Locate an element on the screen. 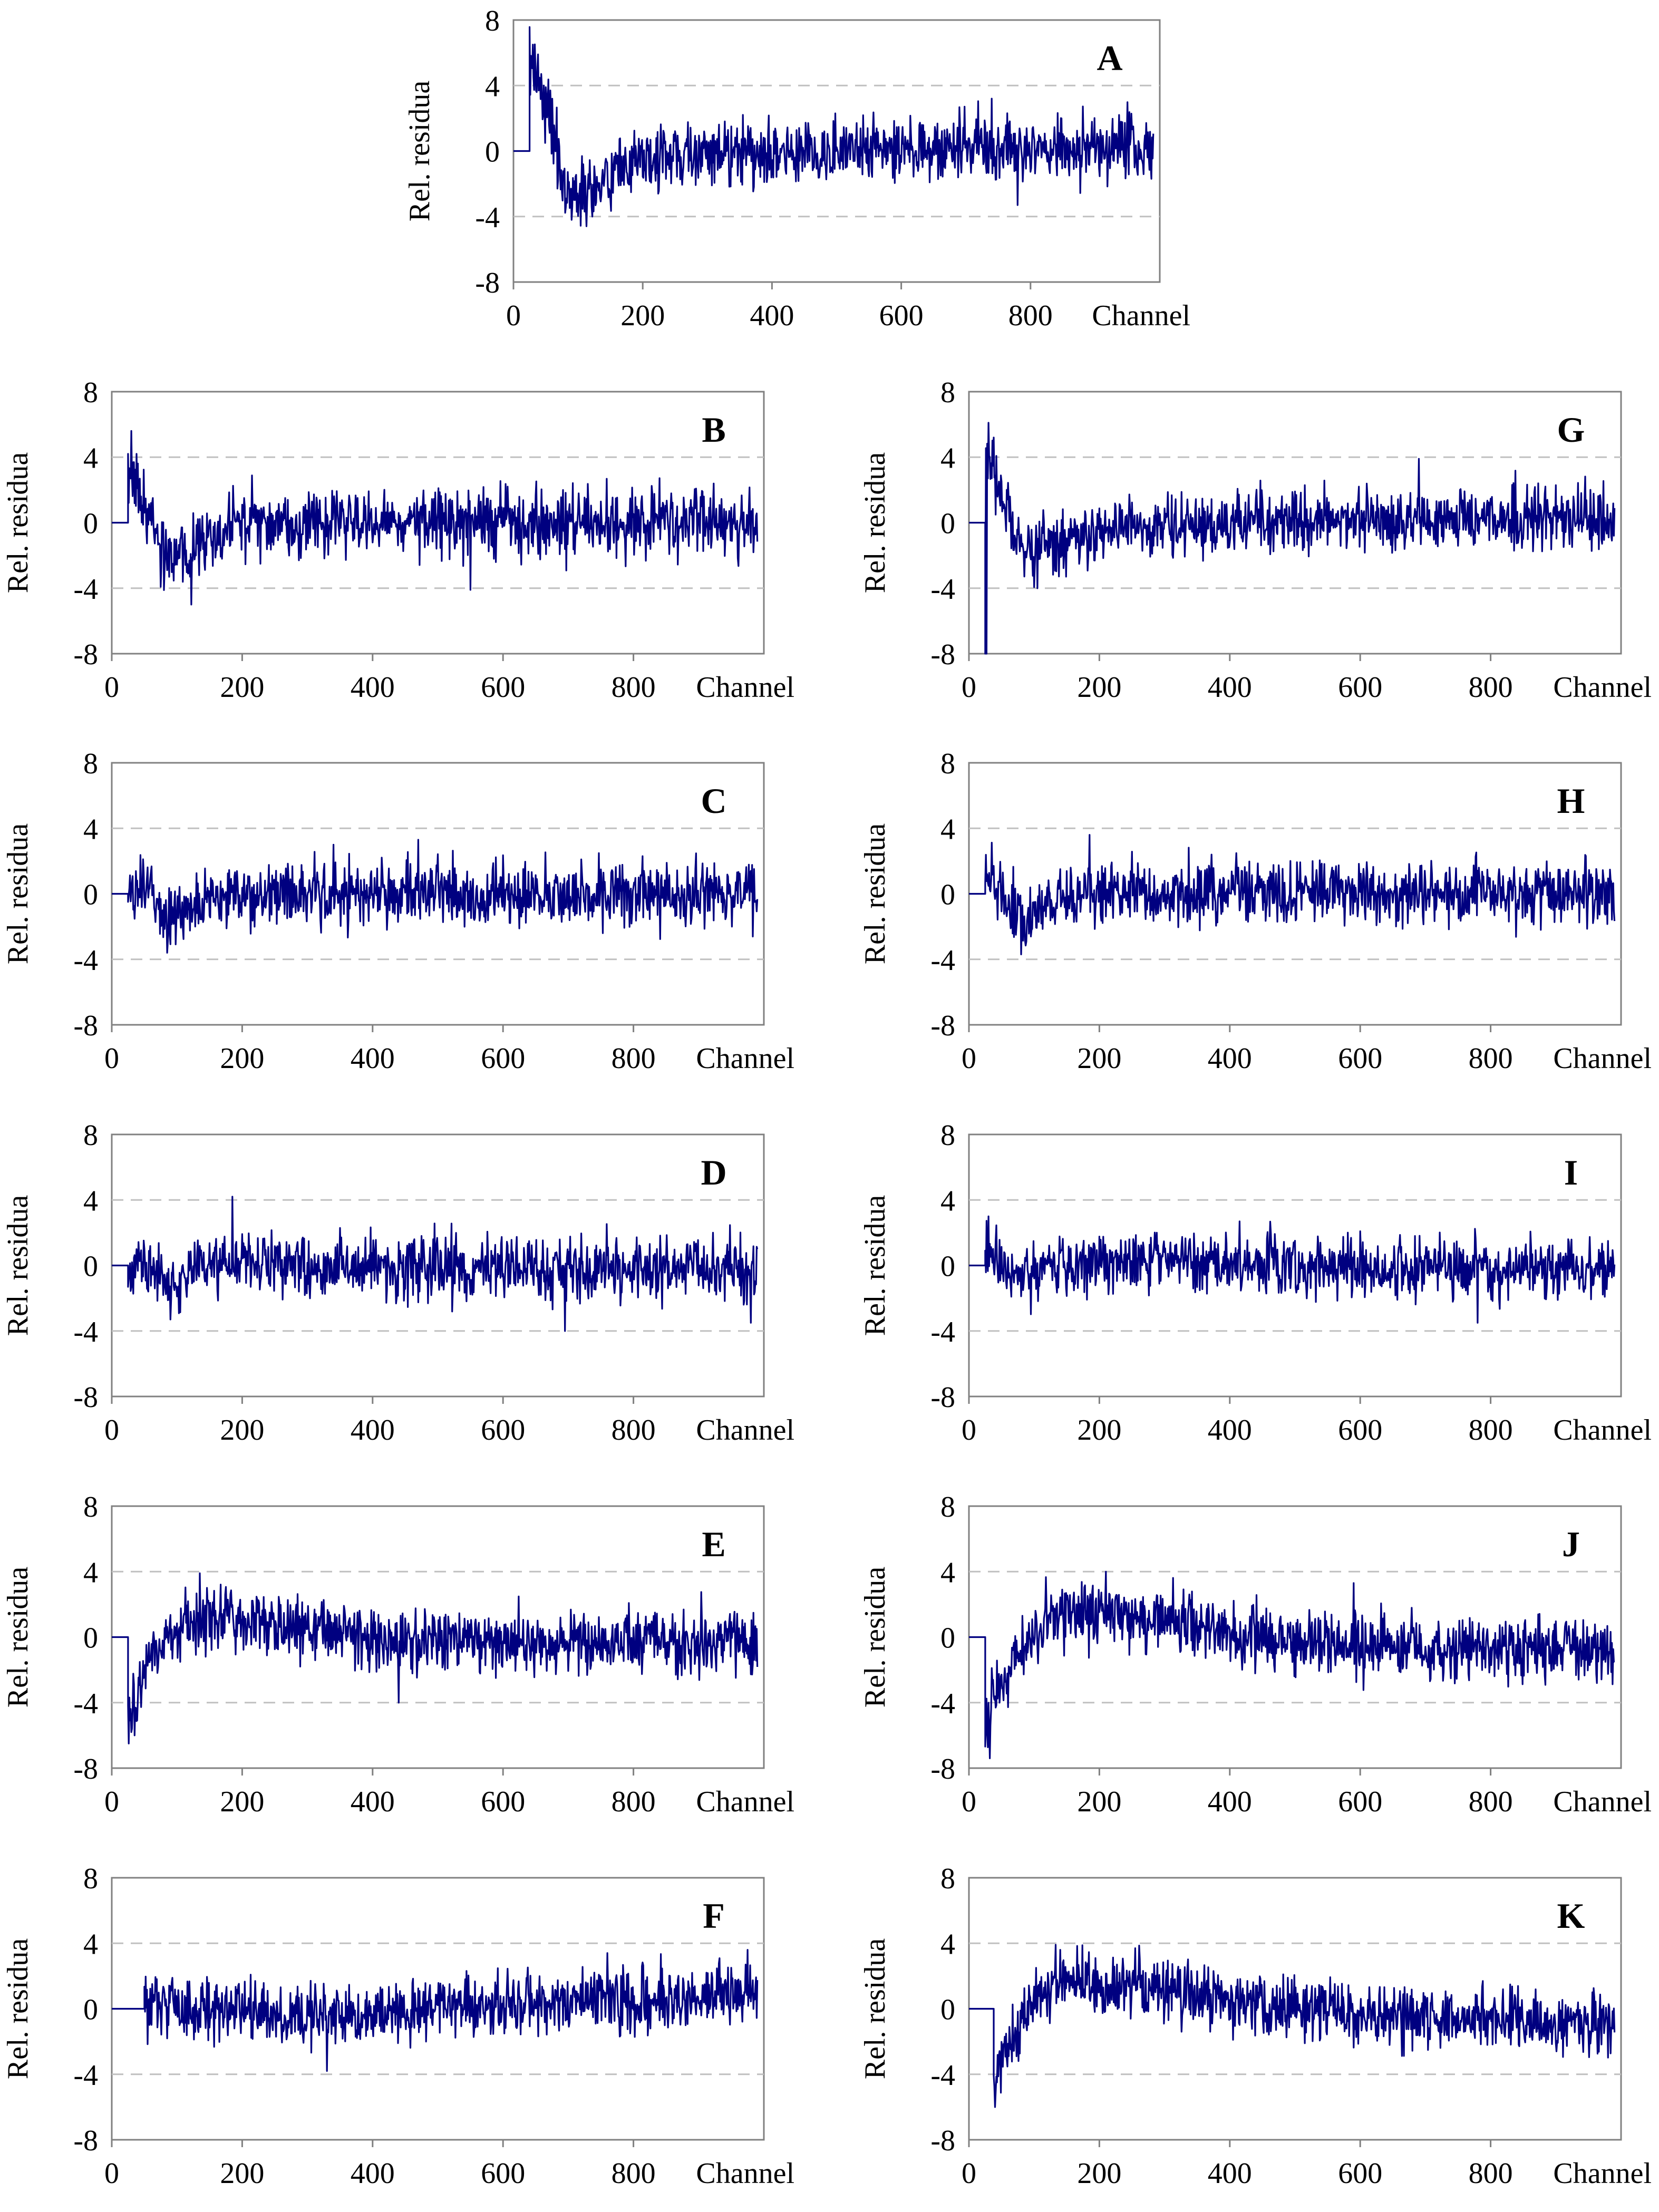  panel-label: E is located at coordinates (714, 1544).